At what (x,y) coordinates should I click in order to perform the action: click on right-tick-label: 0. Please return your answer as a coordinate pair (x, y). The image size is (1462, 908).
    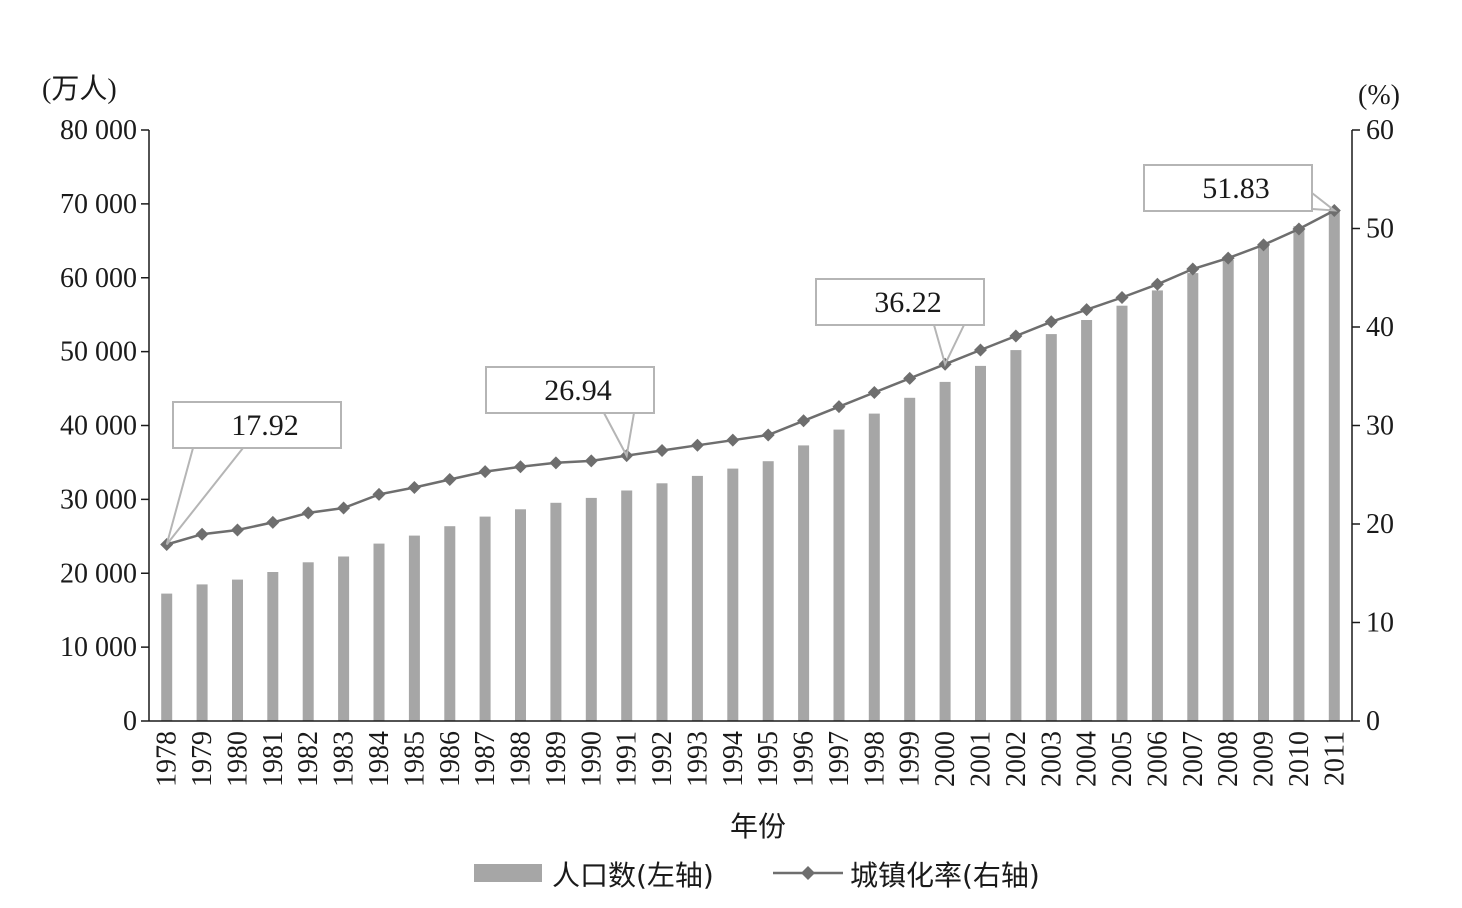
    Looking at the image, I should click on (1373, 721).